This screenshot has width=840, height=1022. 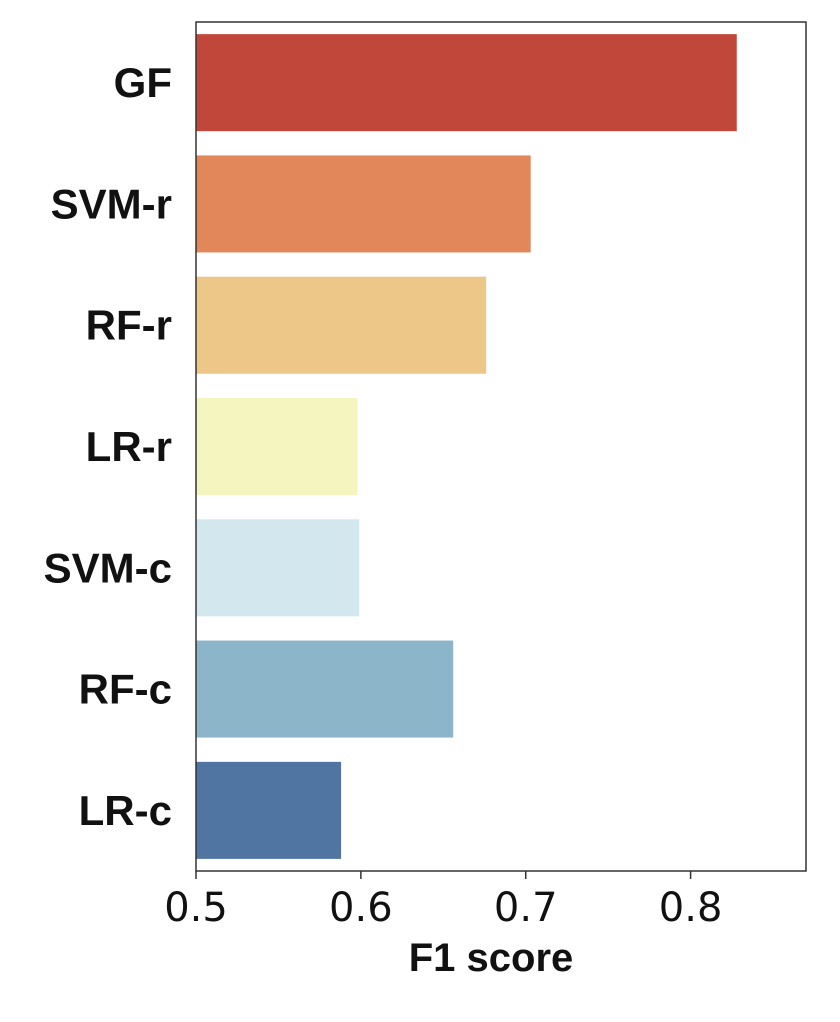 What do you see at coordinates (129, 446) in the screenshot?
I see `category-label-lr-r: LR-r` at bounding box center [129, 446].